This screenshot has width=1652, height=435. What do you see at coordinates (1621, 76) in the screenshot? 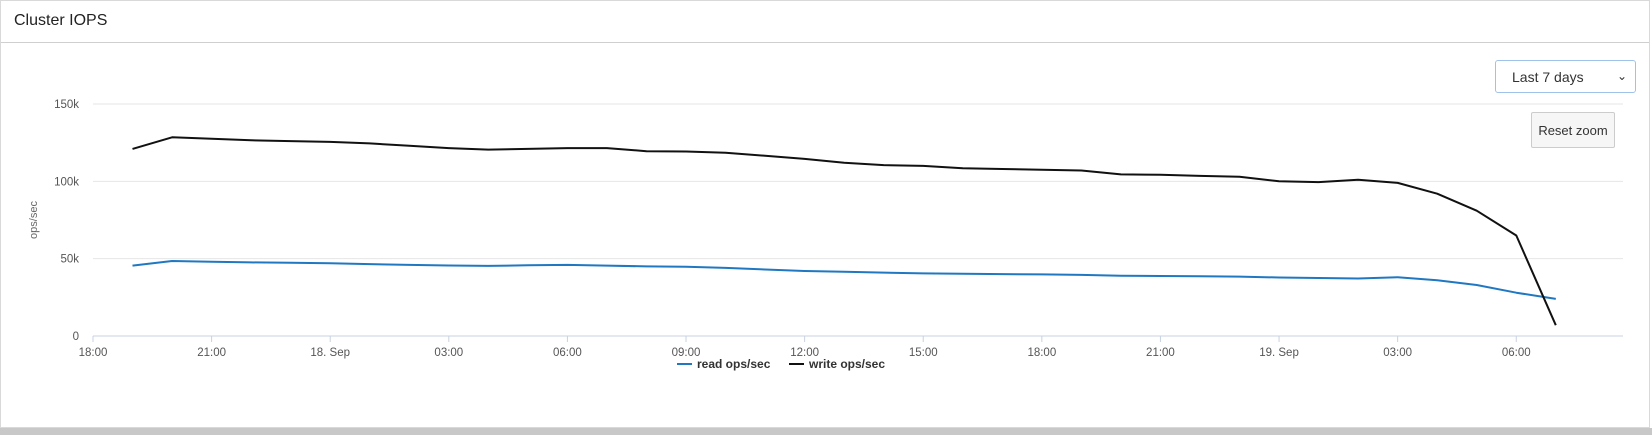
I see `chevron-down-icon: ⌄` at bounding box center [1621, 76].